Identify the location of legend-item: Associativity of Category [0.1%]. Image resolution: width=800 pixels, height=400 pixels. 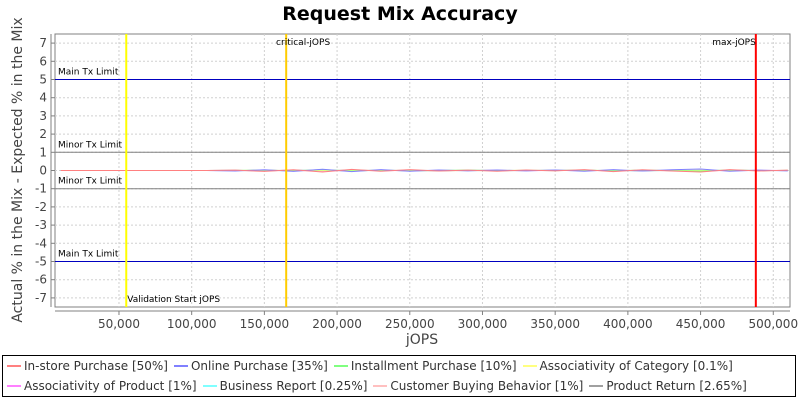
(627, 366).